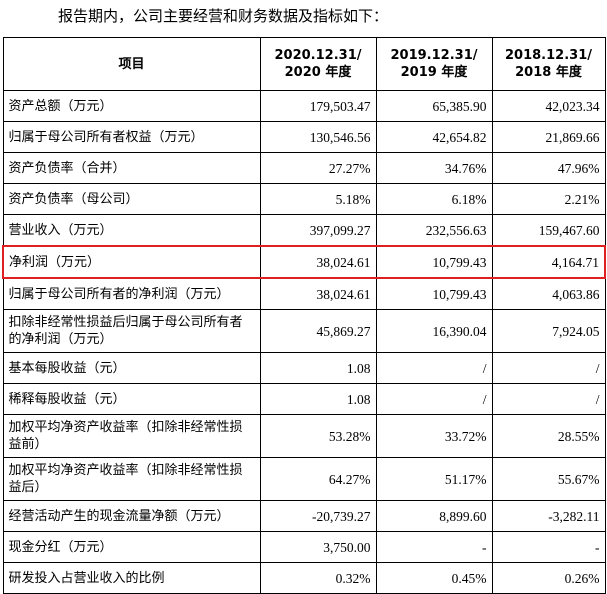 The height and width of the screenshot is (594, 607). Describe the element at coordinates (548, 230) in the screenshot. I see `row-value: 159,467.60` at that location.